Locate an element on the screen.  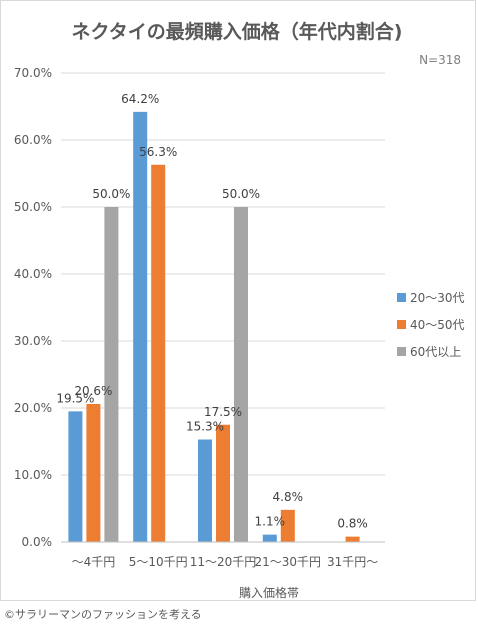
x-tick-label: 31千円～ is located at coordinates (352, 562).